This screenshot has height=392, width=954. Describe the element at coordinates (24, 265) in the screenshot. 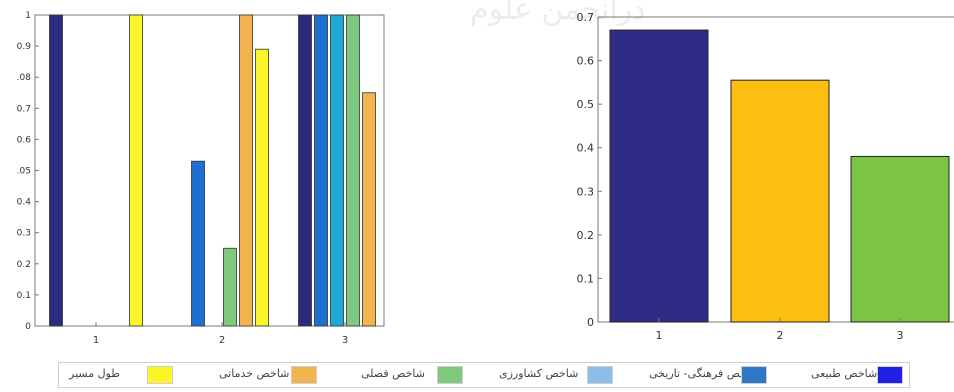

I see `left-y-tick-label: 0.2` at that location.